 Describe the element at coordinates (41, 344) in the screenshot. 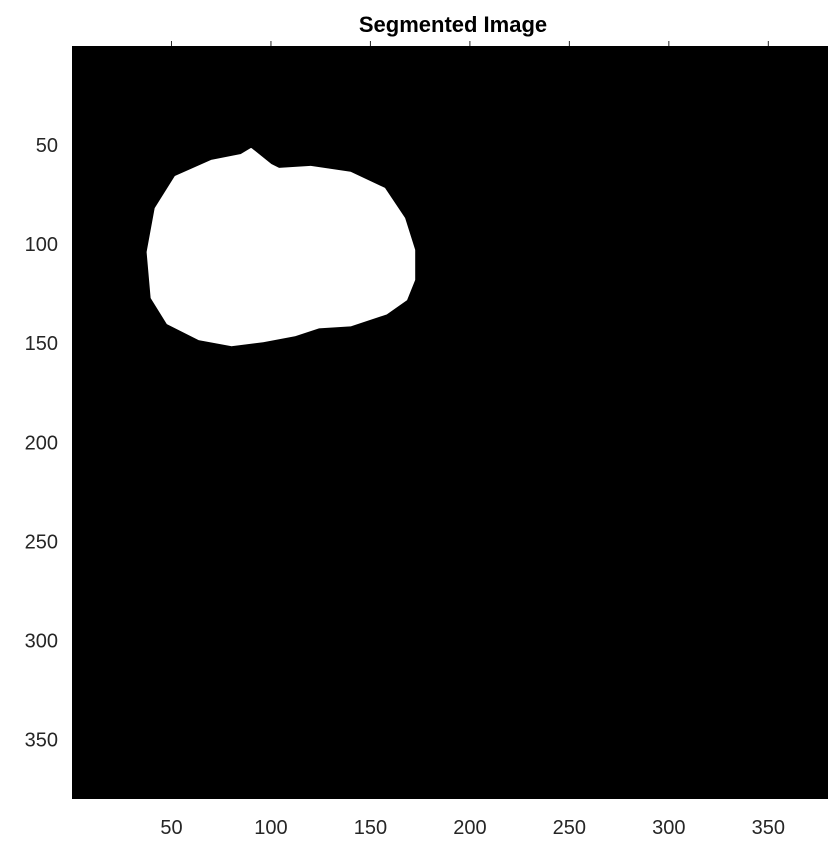

I see `y-tick-label: 150` at that location.